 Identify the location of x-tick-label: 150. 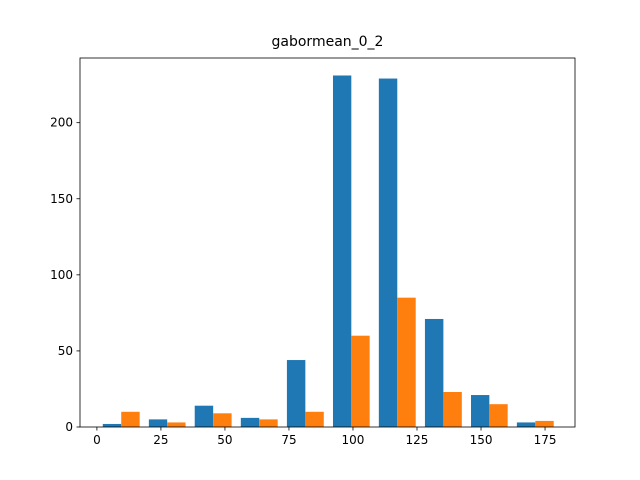
(481, 440).